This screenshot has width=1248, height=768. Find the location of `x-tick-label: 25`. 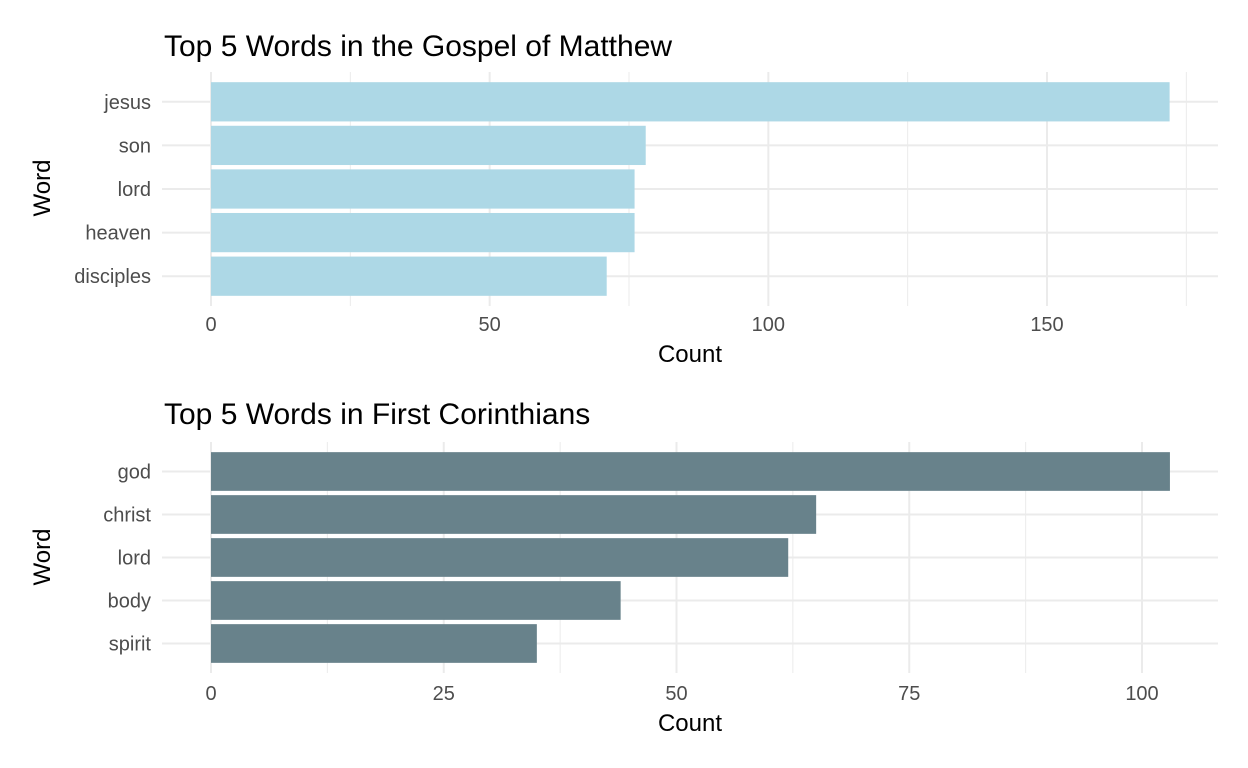

x-tick-label: 25 is located at coordinates (444, 694).